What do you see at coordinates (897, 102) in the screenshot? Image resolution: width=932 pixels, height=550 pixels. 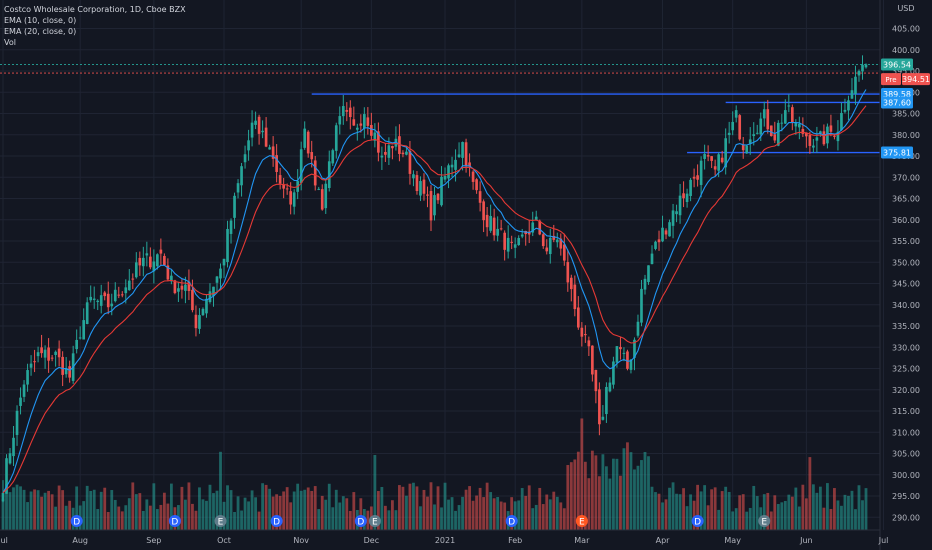 I see `line-tag-2-text: 387.60` at bounding box center [897, 102].